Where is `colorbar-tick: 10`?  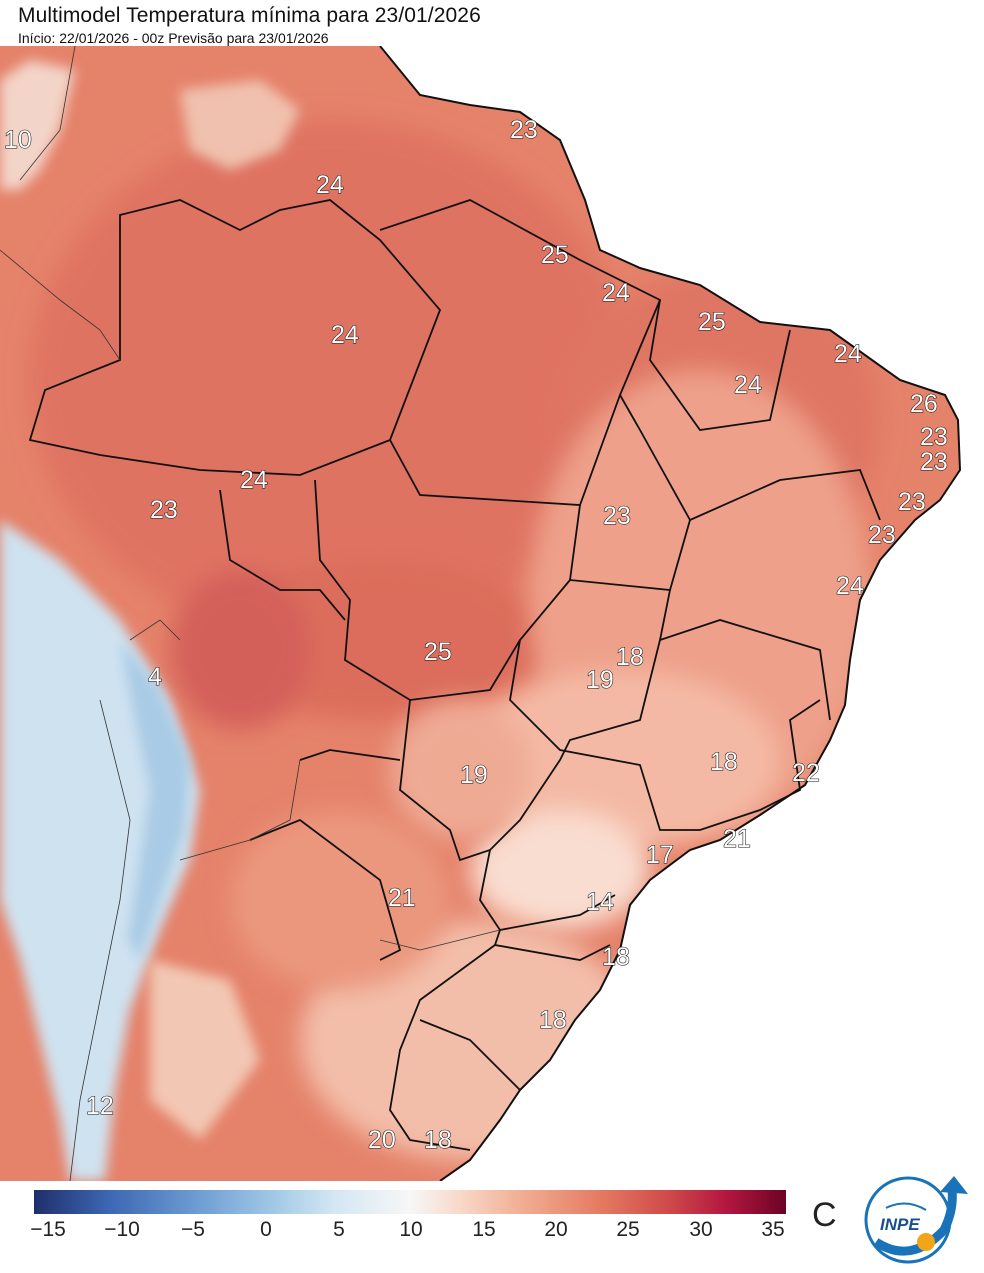
colorbar-tick: 10 is located at coordinates (411, 1229).